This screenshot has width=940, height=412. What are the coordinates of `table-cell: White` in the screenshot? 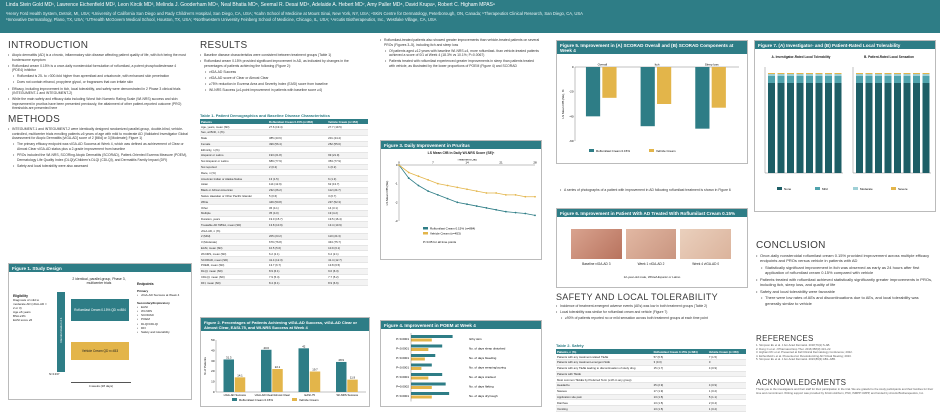 It's located at (234, 202).